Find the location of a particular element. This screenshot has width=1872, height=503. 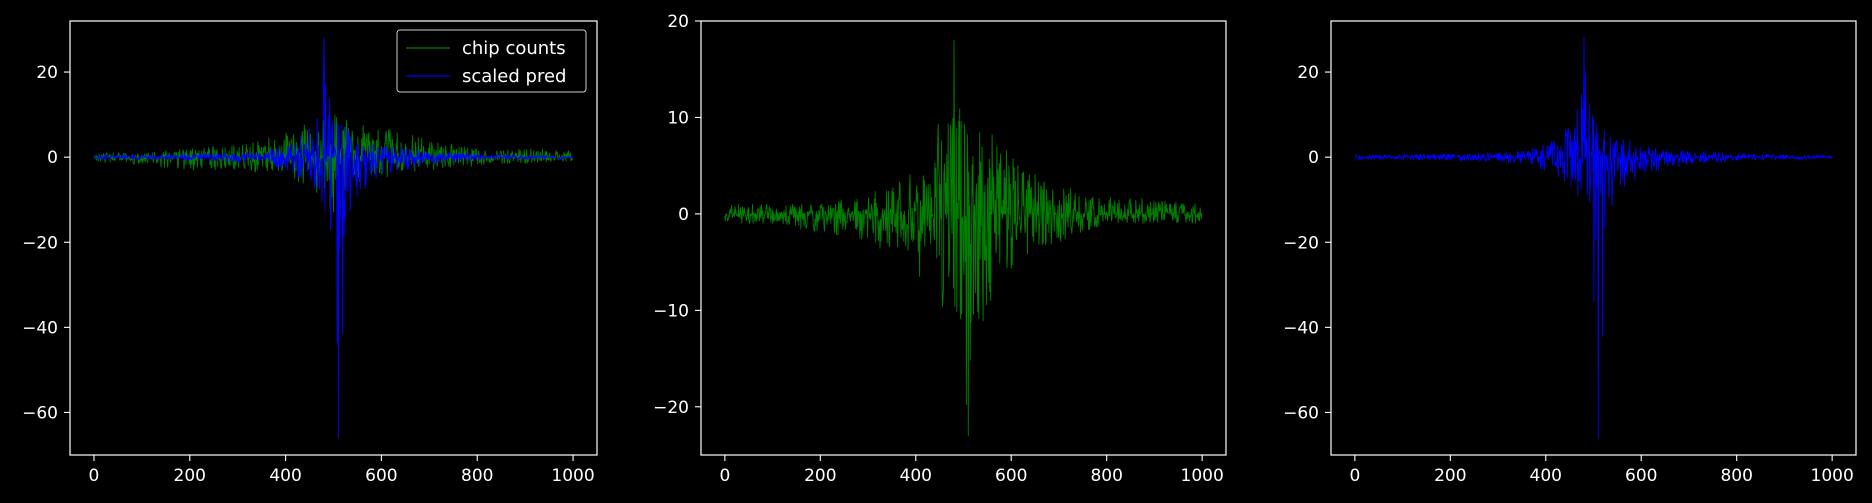

legend-label-chip-counts: chip counts is located at coordinates (514, 48).